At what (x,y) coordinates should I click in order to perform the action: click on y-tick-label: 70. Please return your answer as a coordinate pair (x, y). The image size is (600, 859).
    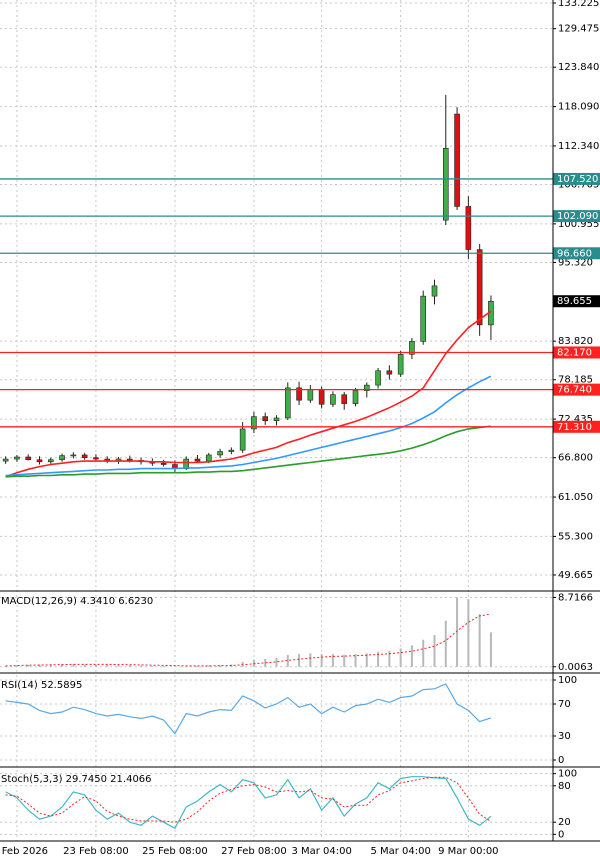
    Looking at the image, I should click on (564, 704).